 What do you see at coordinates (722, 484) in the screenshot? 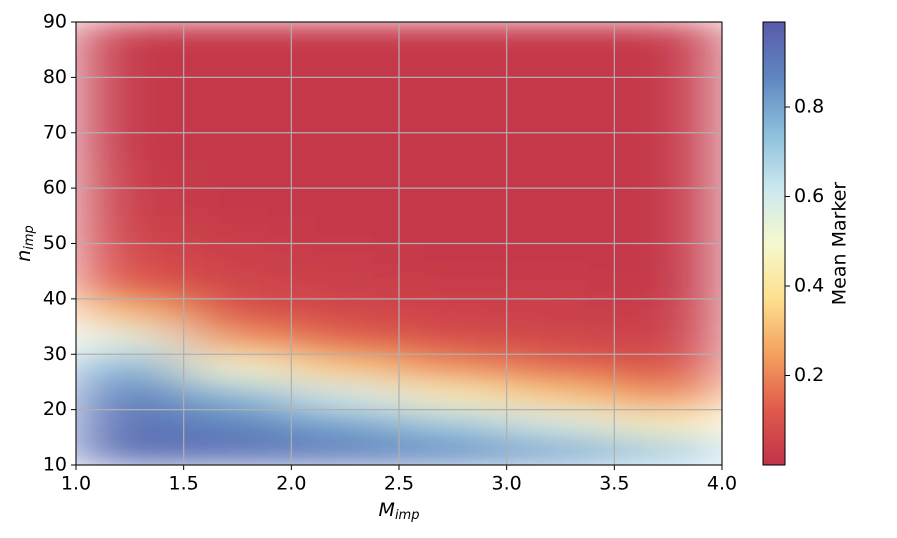
I see `x-tick-label: 4.0` at bounding box center [722, 484].